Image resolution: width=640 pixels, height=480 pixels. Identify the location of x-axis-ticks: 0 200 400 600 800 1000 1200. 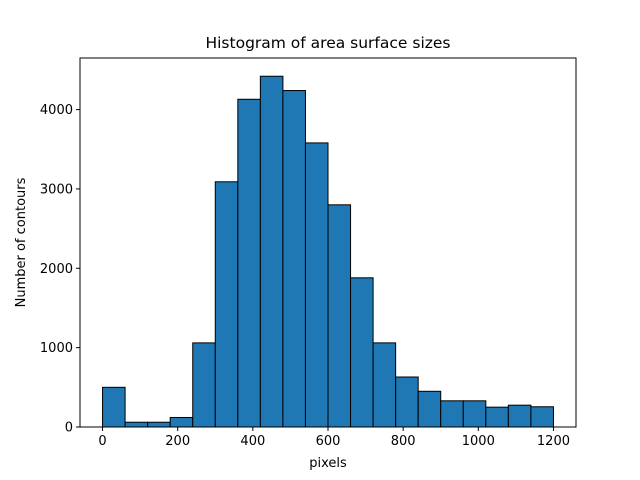
(334, 438).